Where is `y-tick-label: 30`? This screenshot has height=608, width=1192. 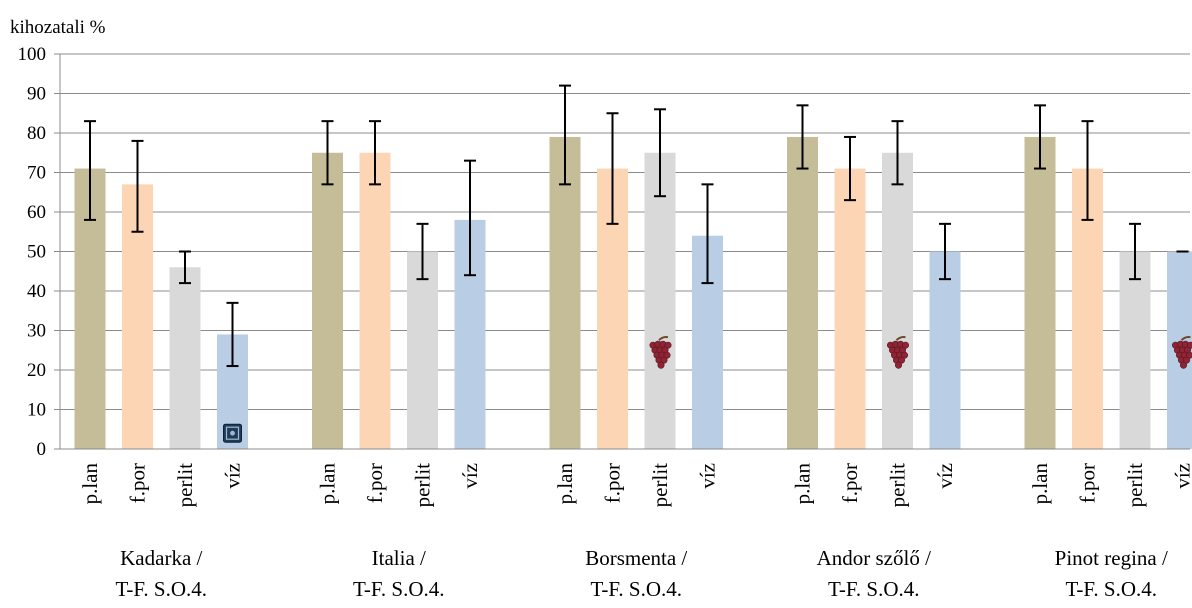 y-tick-label: 30 is located at coordinates (36, 331).